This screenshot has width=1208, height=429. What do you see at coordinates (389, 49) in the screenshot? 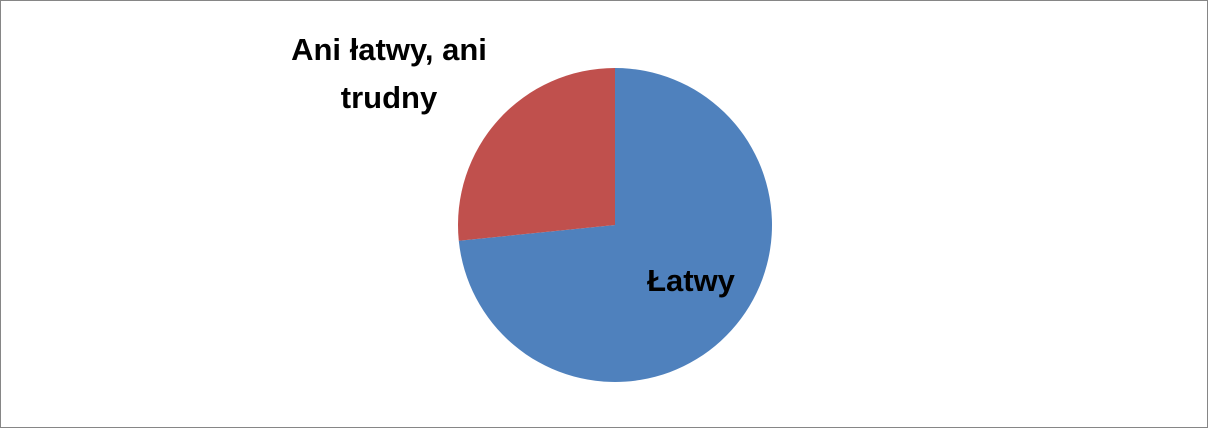
I see `slice-label-neutral-line1: Ani łatwy, ani` at bounding box center [389, 49].